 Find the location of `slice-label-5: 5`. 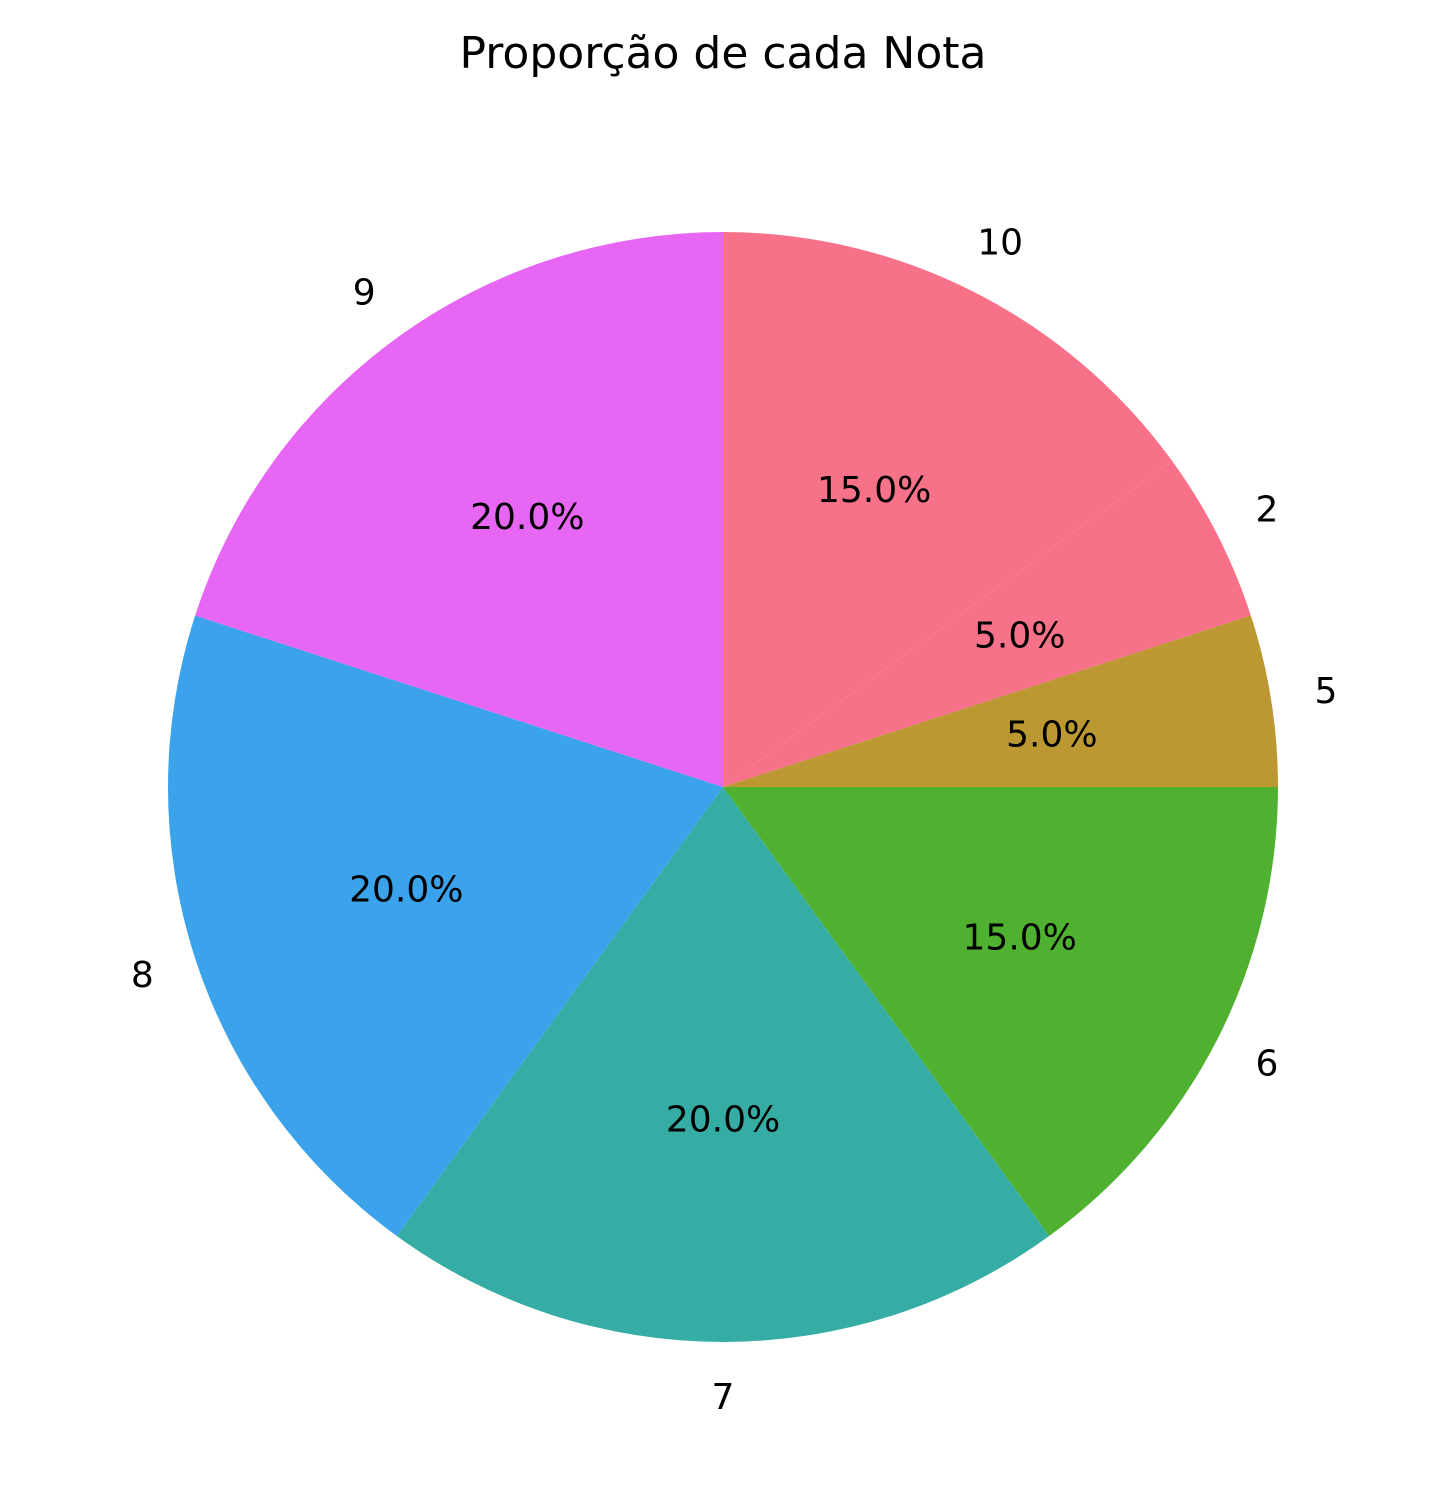

slice-label-5: 5 is located at coordinates (1326, 691).